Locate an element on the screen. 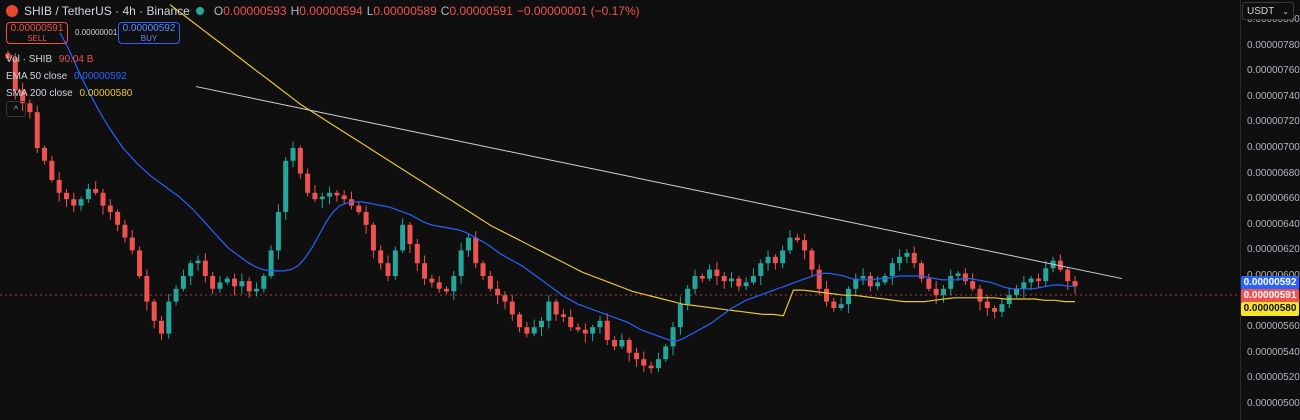 The image size is (1300, 420). price-tick-label: 0.00000660 is located at coordinates (1273, 199).